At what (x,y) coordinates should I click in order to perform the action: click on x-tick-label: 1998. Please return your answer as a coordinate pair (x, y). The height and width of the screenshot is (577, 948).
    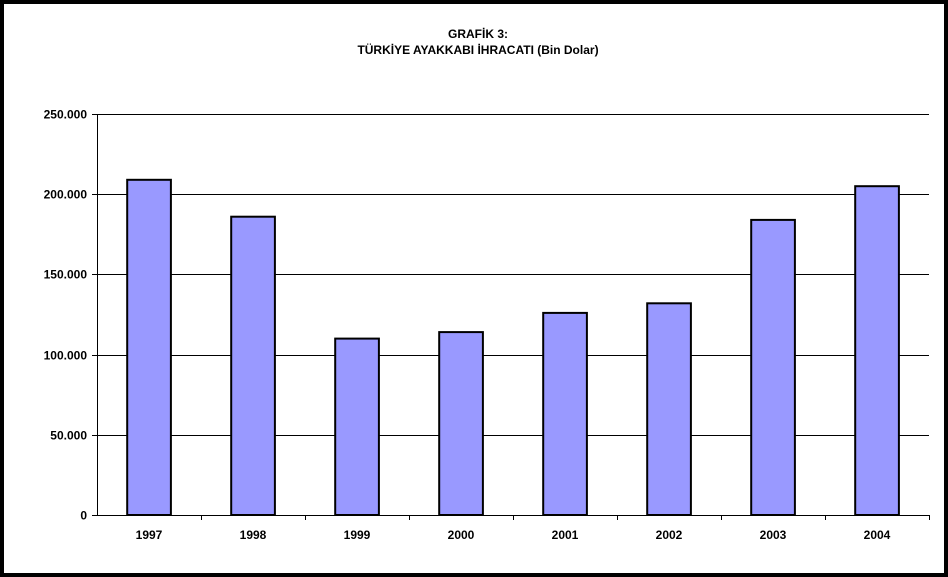
    Looking at the image, I should click on (253, 535).